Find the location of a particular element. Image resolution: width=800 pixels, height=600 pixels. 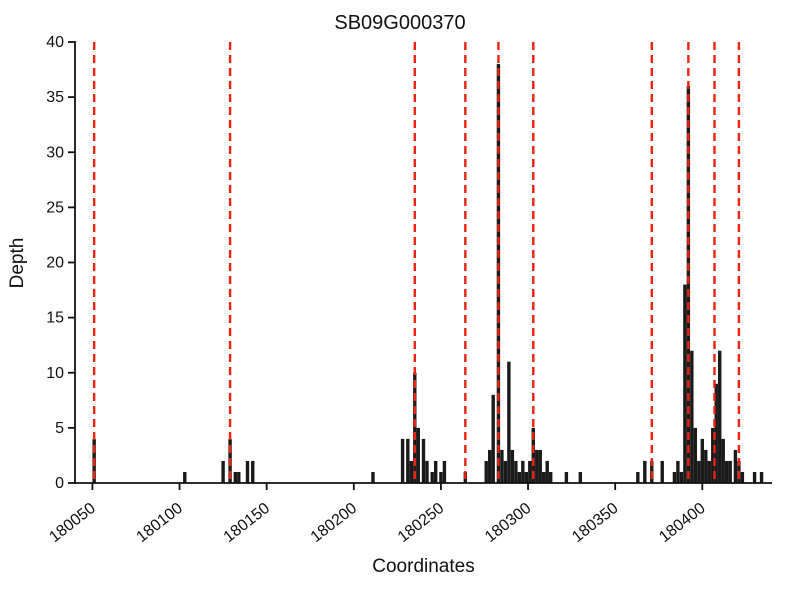

x-axis-label: Coordinates is located at coordinates (423, 566).